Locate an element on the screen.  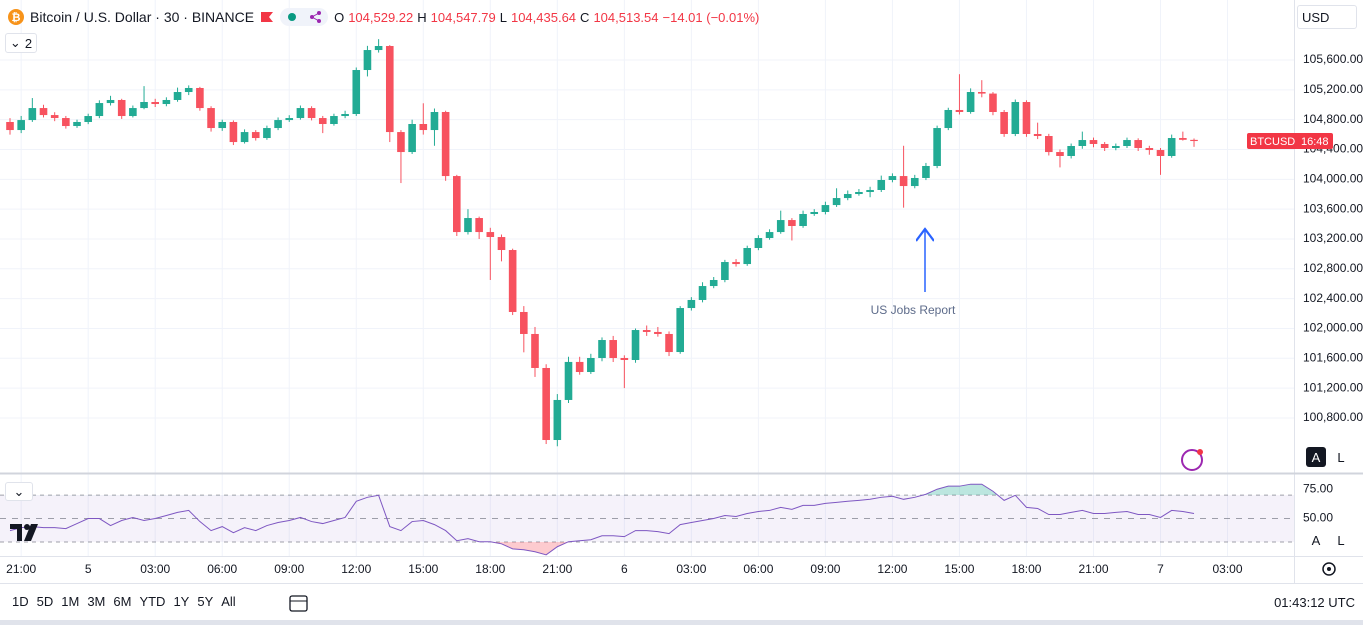
timeframe-button: 6M is located at coordinates (122, 601).